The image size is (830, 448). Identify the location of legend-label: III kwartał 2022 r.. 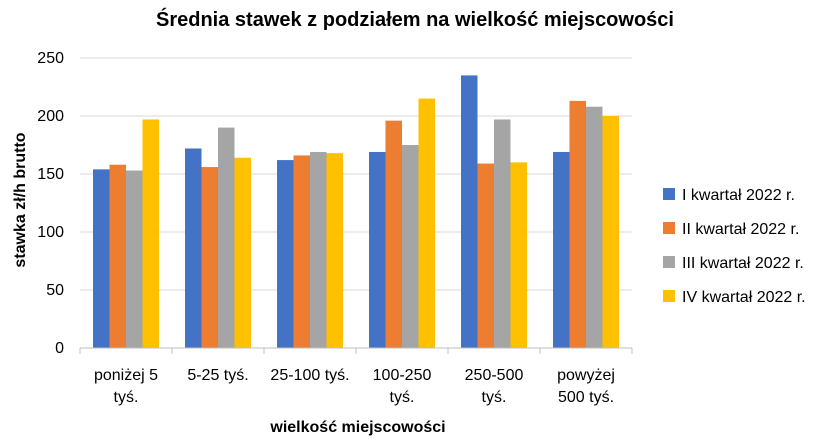
(743, 263).